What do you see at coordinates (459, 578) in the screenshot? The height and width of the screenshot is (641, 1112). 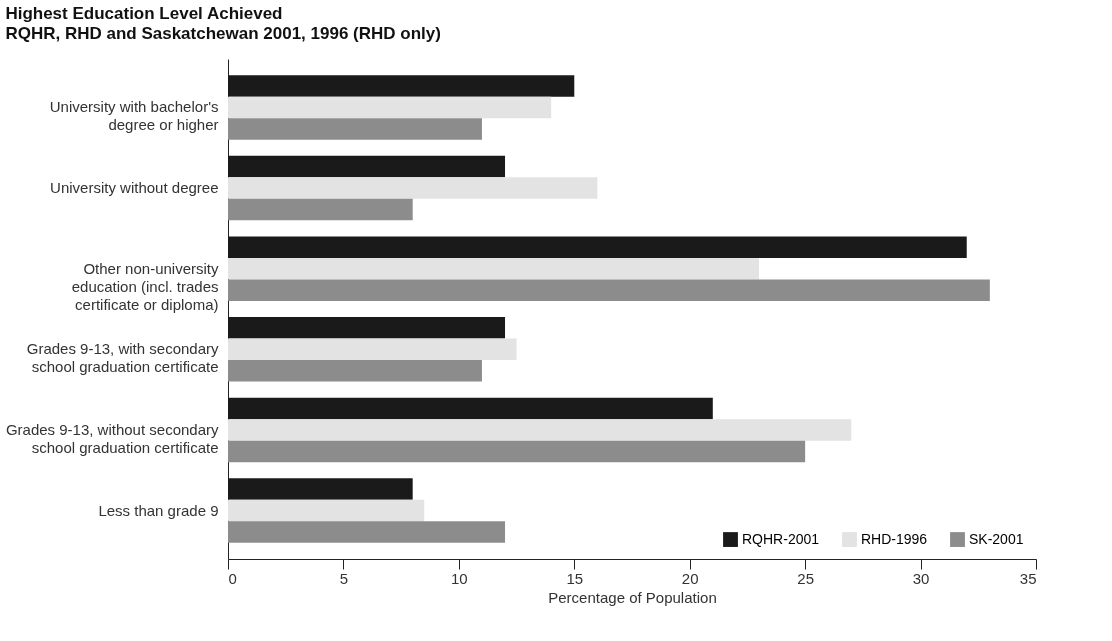 I see `x-tick-label: 10` at bounding box center [459, 578].